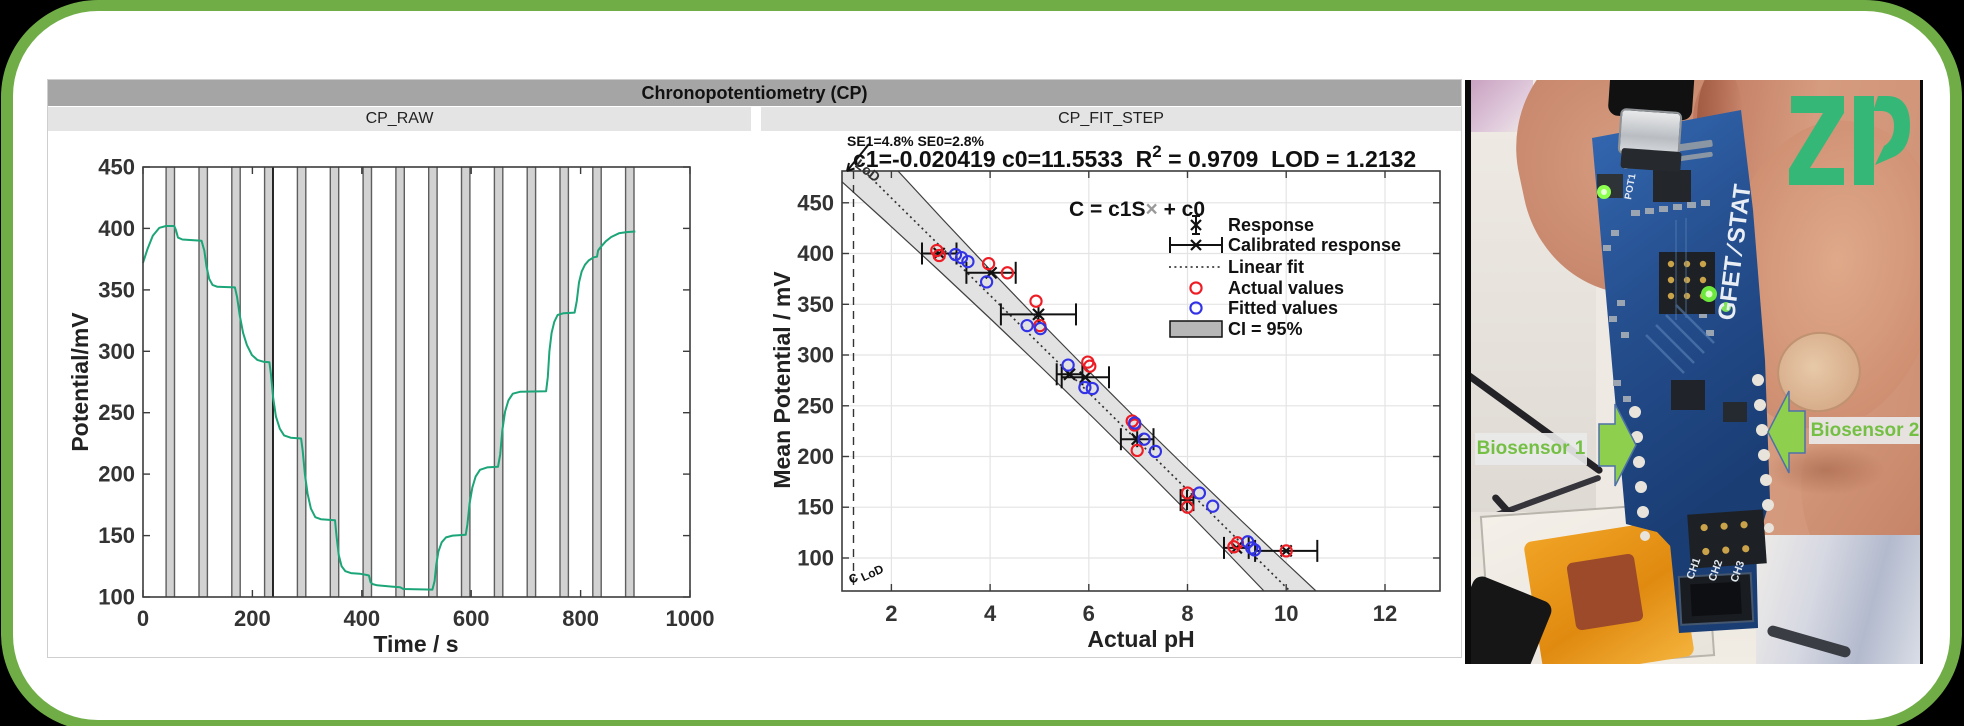 This screenshot has width=1964, height=726. What do you see at coordinates (866, 573) in the screenshot?
I see `svg-text: c LoD` at bounding box center [866, 573].